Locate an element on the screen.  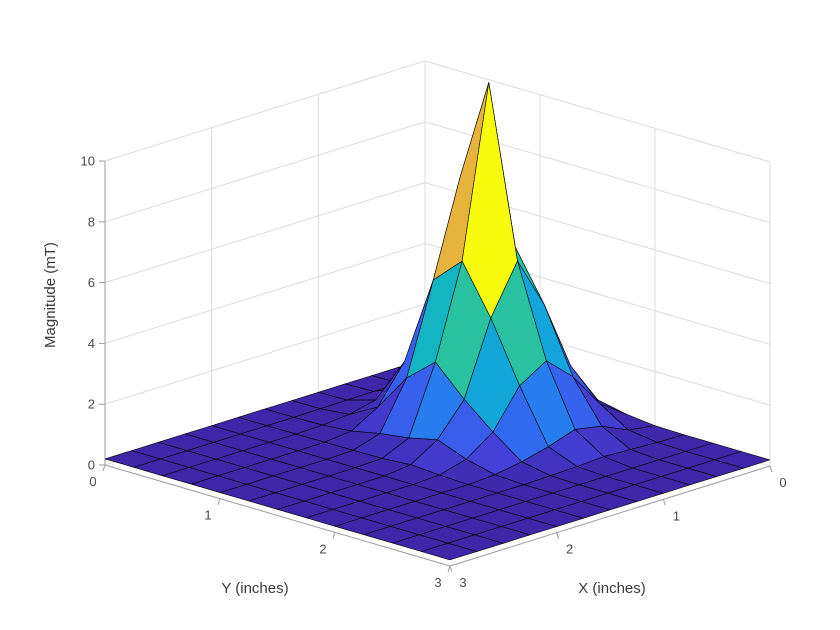
x-axis-label: X (inches) is located at coordinates (612, 588).